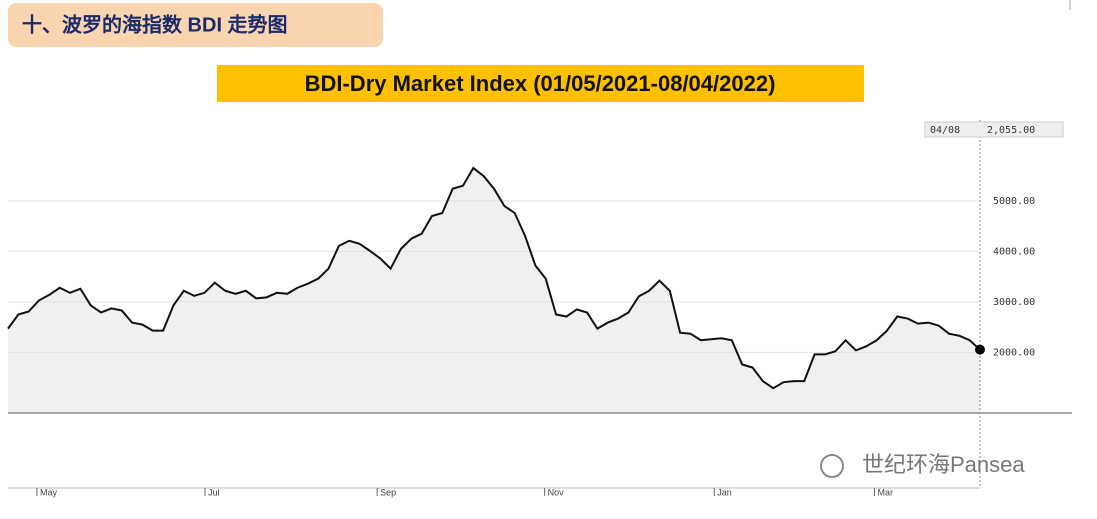 The image size is (1097, 519). Describe the element at coordinates (1014, 201) in the screenshot. I see `y-tick-label: 5000.00` at that location.